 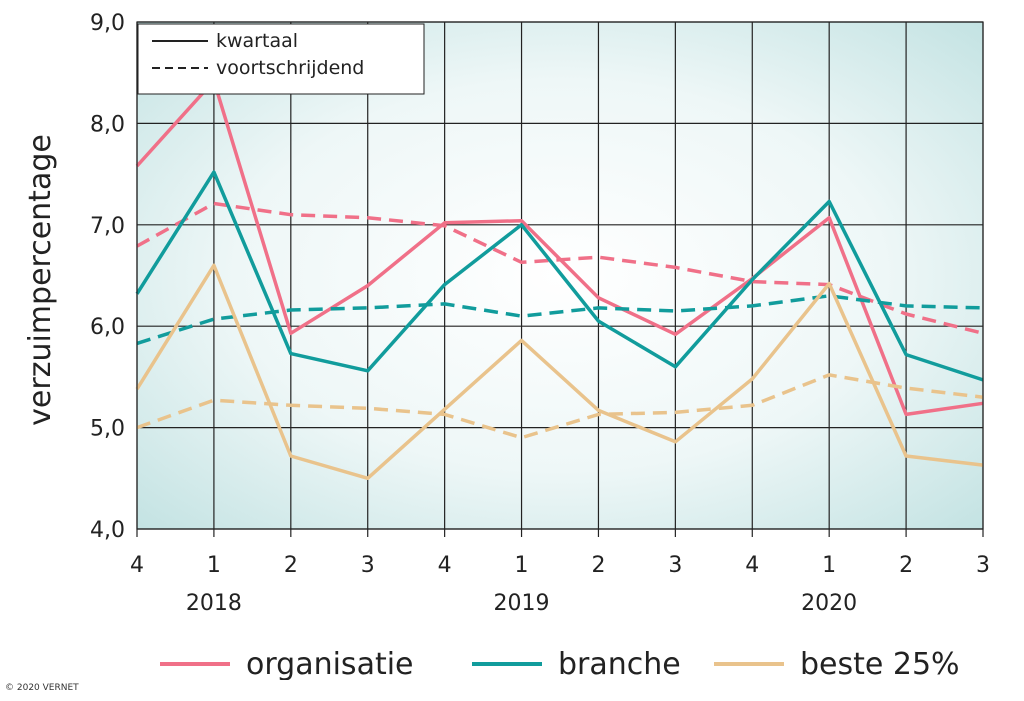 I want to click on copyright-text: © 2020 VERNET, so click(x=42, y=688).